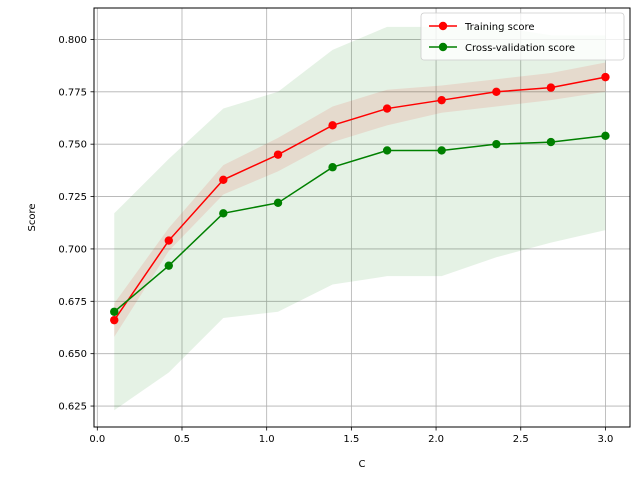  Describe the element at coordinates (72, 145) in the screenshot. I see `y-tick-label: 0.750` at that location.